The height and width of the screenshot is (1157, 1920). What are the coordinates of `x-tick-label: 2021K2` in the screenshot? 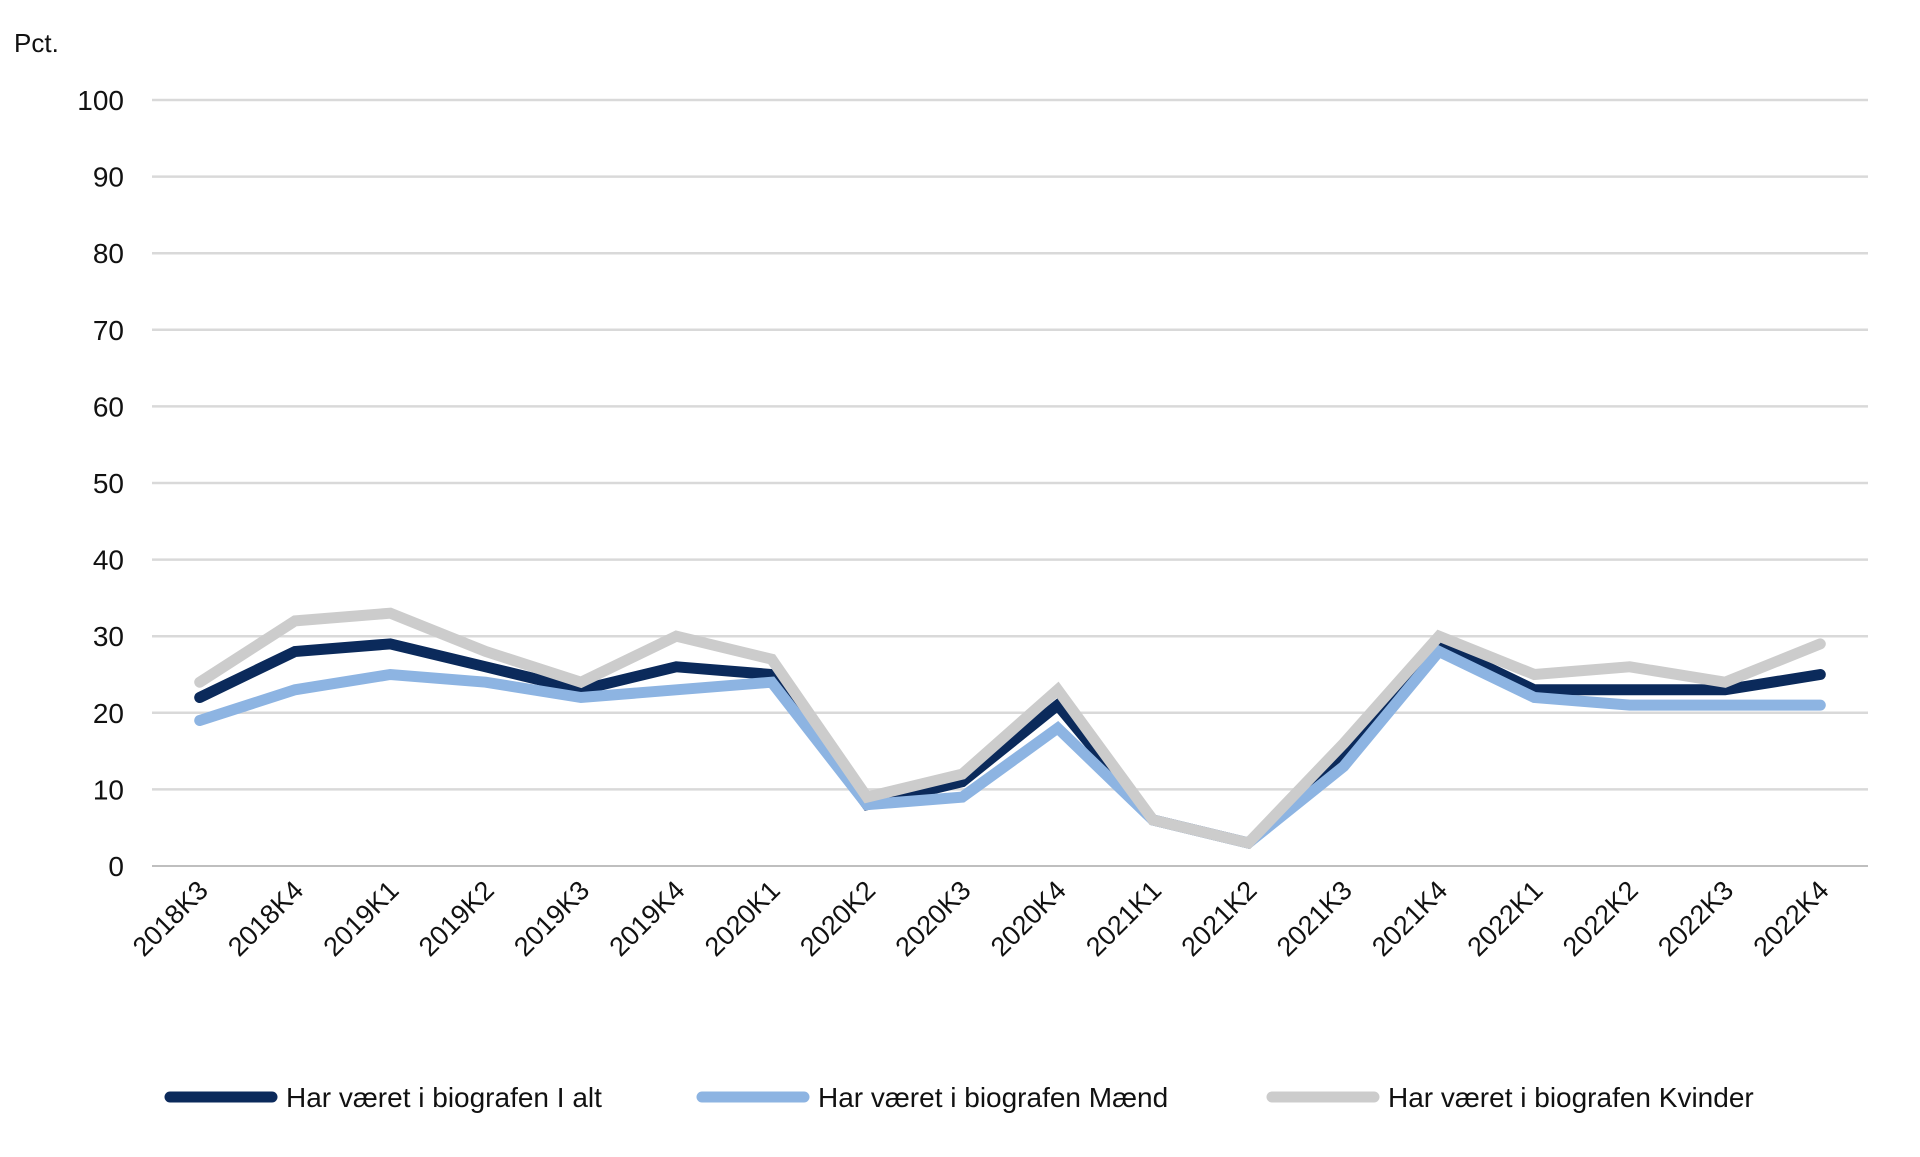 It's located at (1219, 918).